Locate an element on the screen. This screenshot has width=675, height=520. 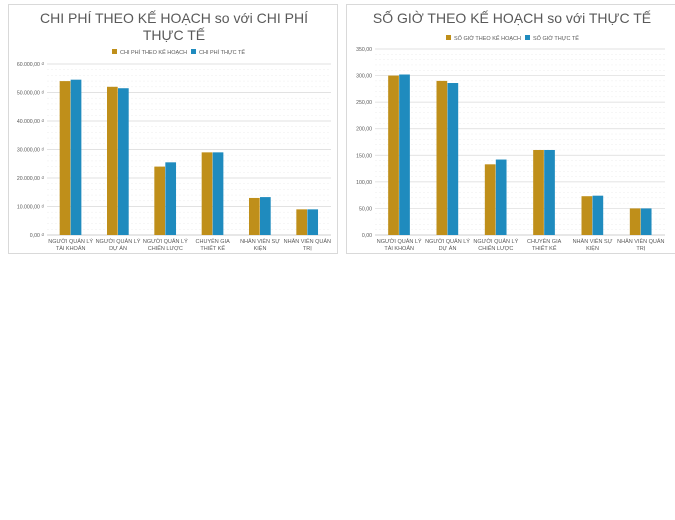
y-tick-label: 50,00 is located at coordinates (365, 209).